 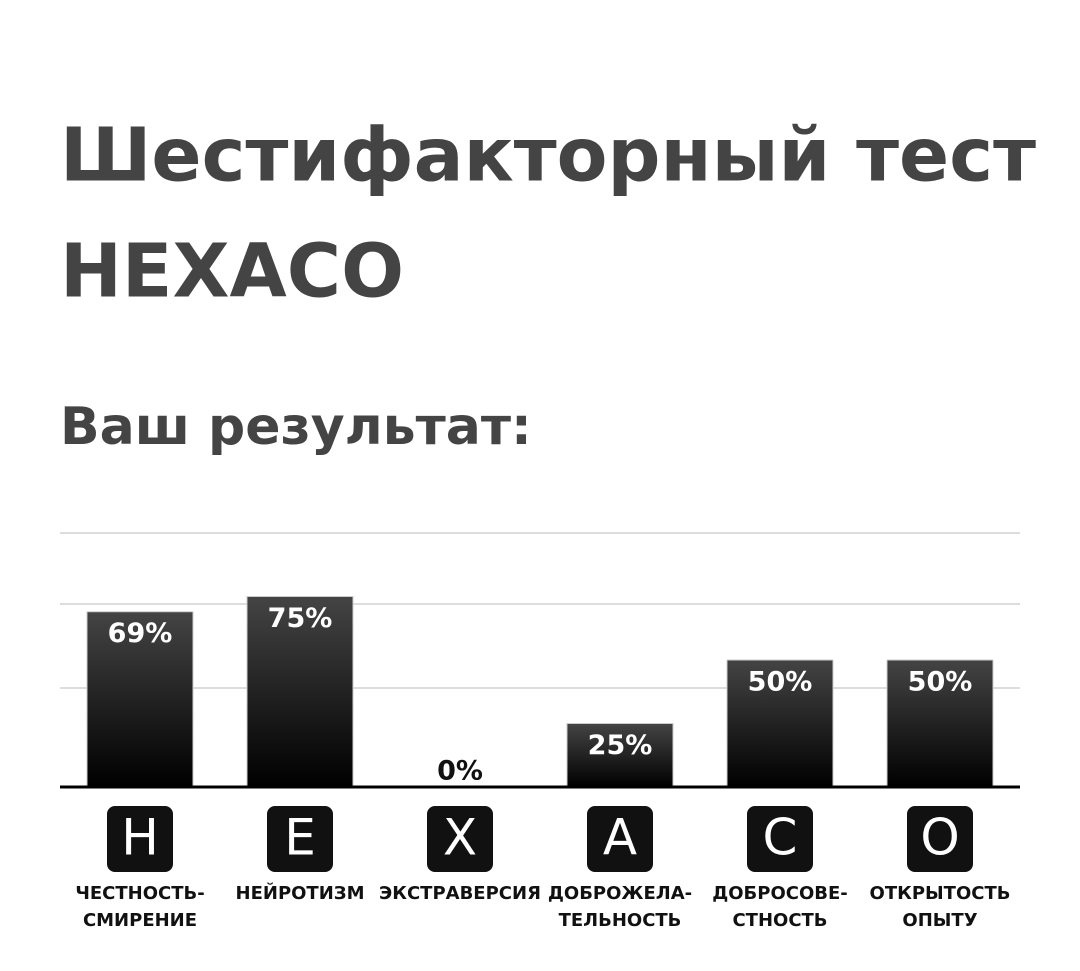 What do you see at coordinates (300, 893) in the screenshot?
I see `x-tick-label: НЕЙРОТИЗМ` at bounding box center [300, 893].